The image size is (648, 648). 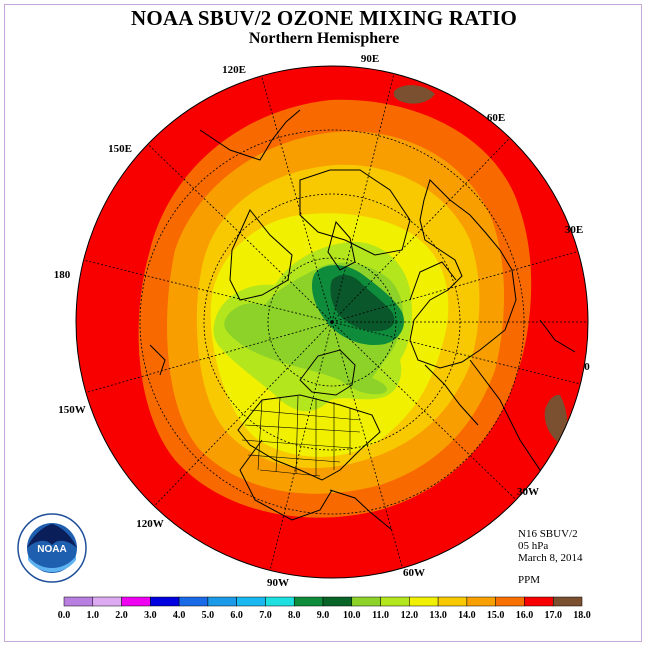 I want to click on logo-bird-icon, so click(x=52, y=536).